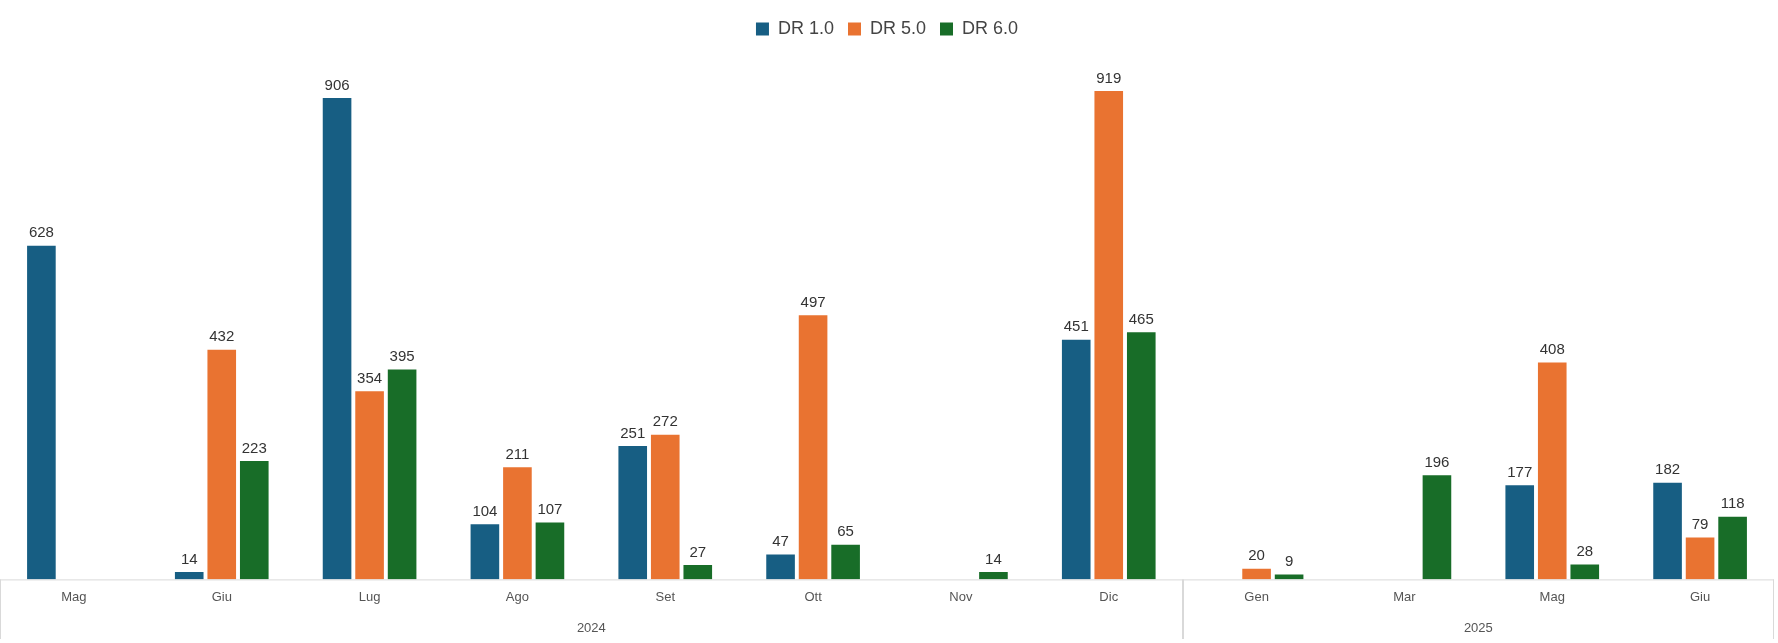 This screenshot has height=643, width=1778. I want to click on data-label: 408, so click(1552, 349).